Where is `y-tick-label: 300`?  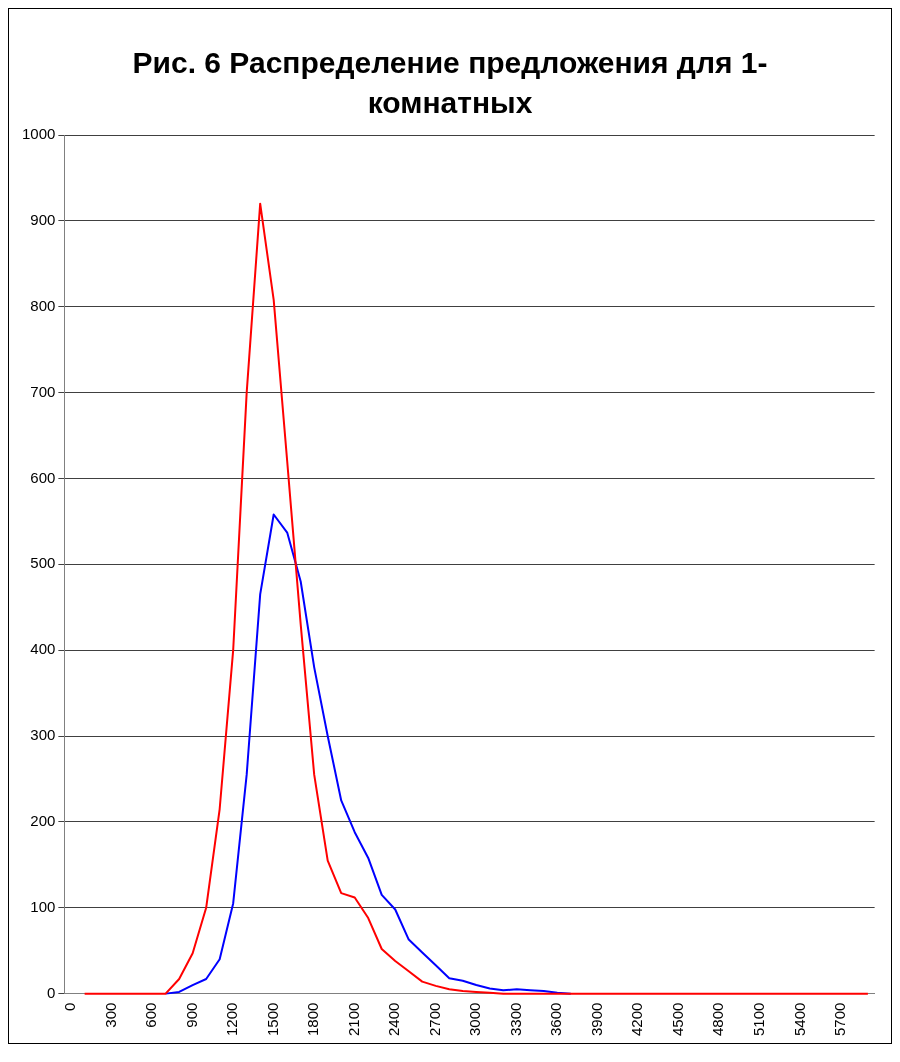
y-tick-label: 300 is located at coordinates (43, 735).